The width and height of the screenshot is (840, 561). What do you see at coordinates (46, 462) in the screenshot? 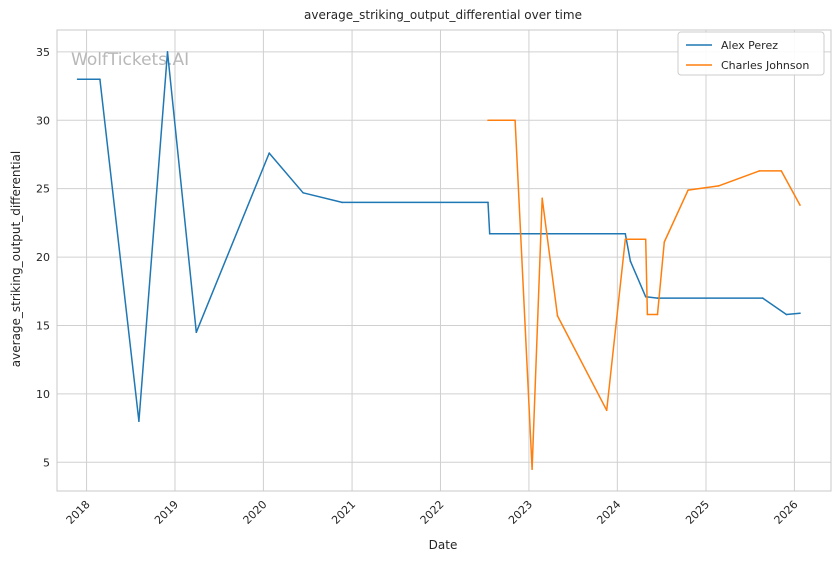
I see `y-tick-label: 5` at bounding box center [46, 462].